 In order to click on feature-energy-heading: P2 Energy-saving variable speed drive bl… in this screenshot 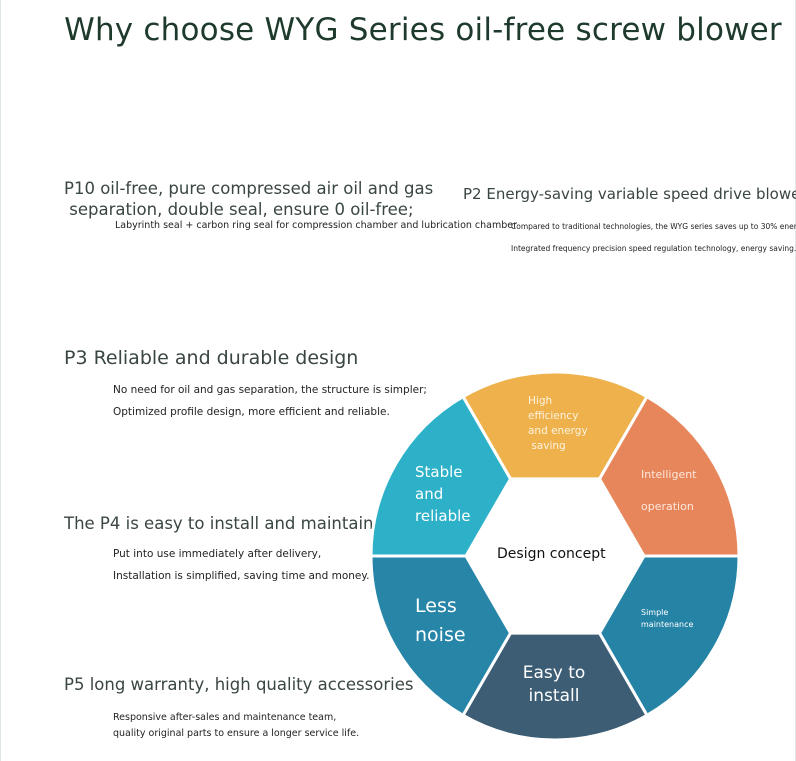, I will do `click(629, 194)`.